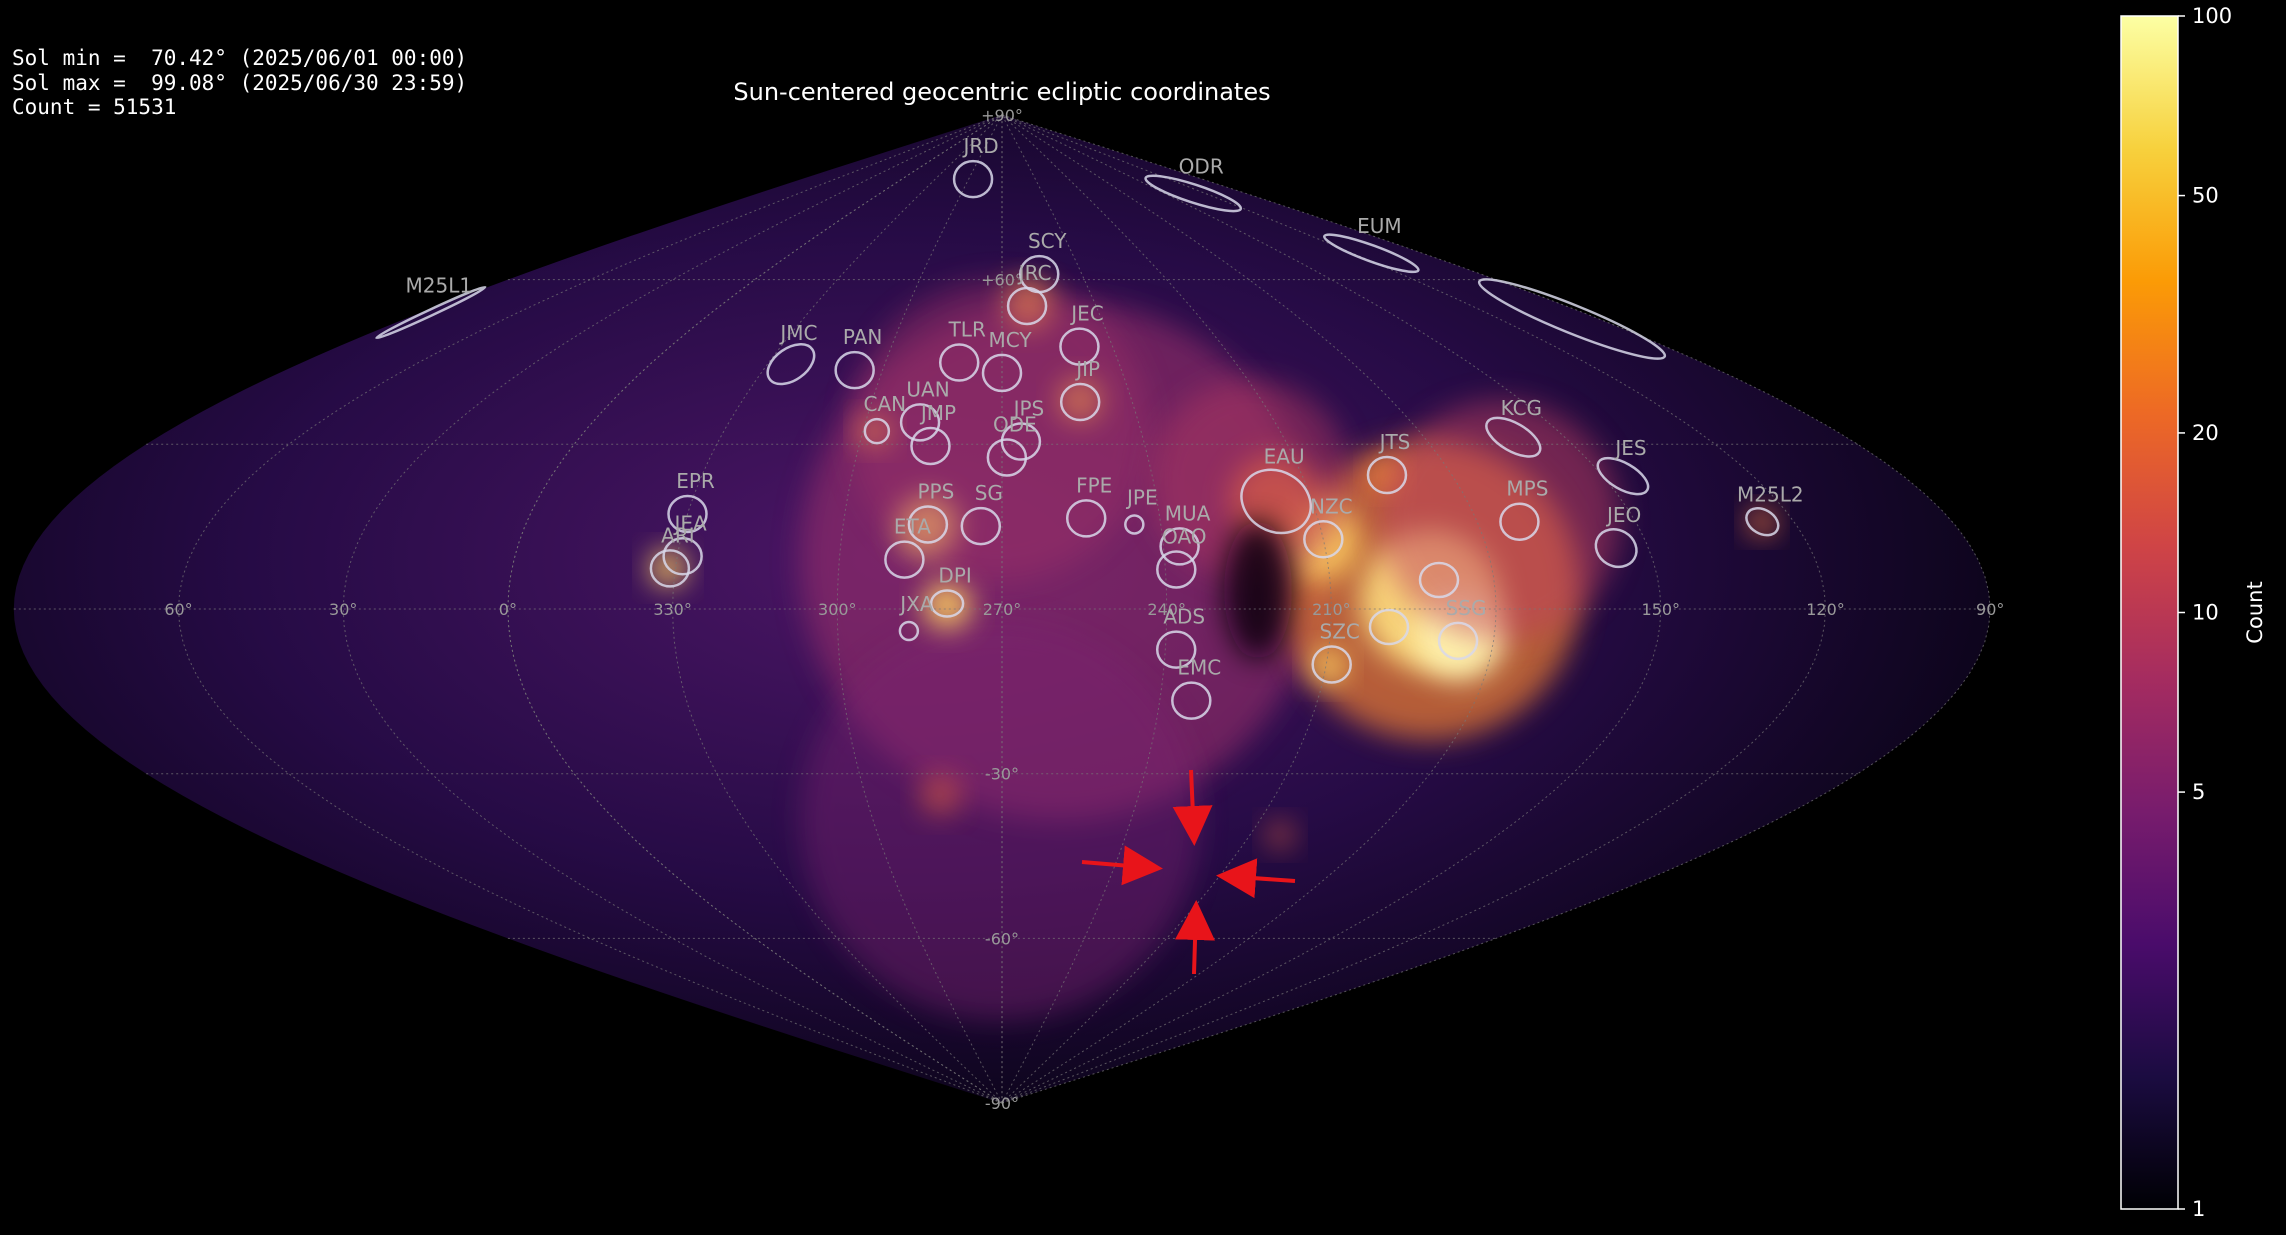  I want to click on shower-label: TLR, so click(967, 329).